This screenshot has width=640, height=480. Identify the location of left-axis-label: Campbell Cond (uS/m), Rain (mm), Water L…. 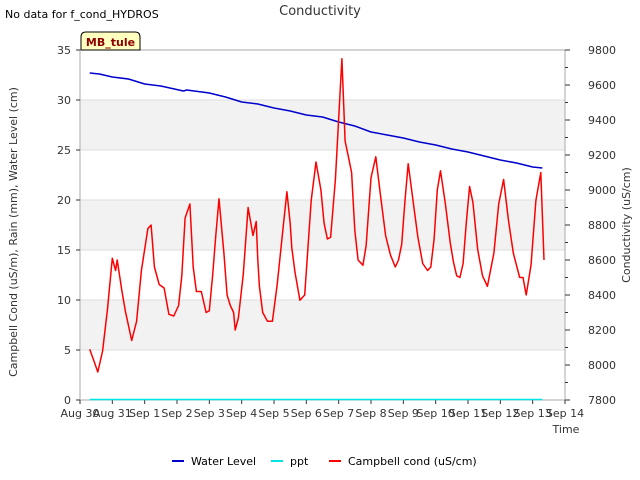
(13, 232).